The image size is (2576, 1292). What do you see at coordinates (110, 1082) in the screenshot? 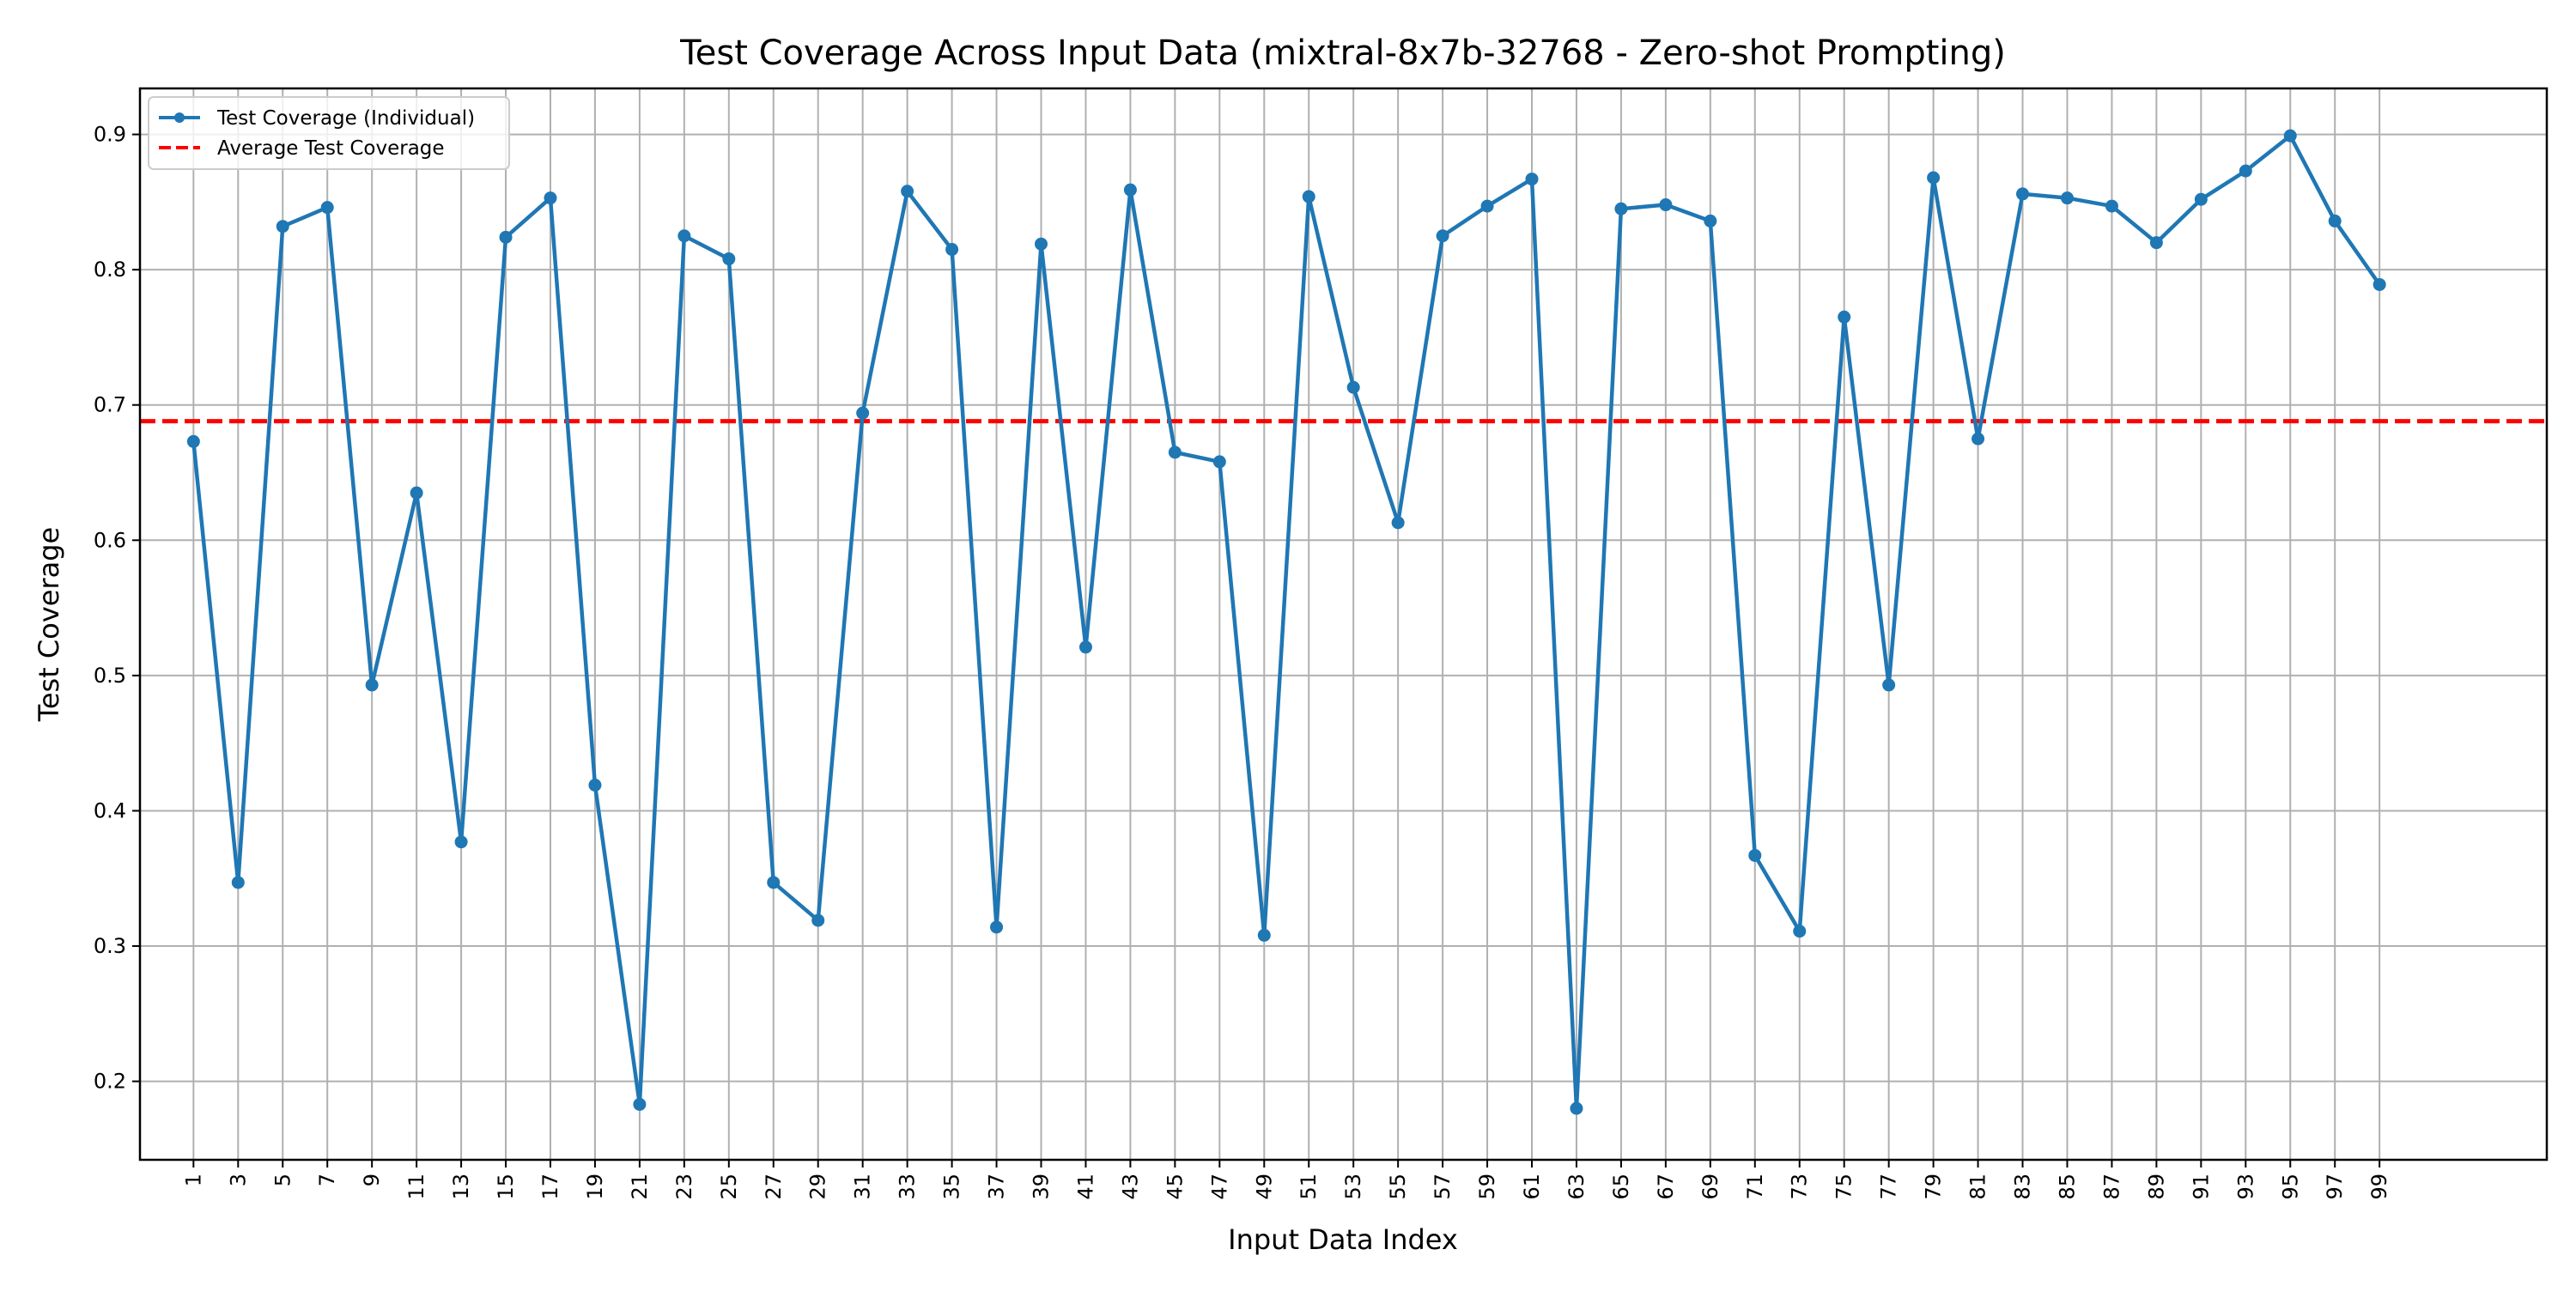
I see `y-tick-label: 0.2` at bounding box center [110, 1082].